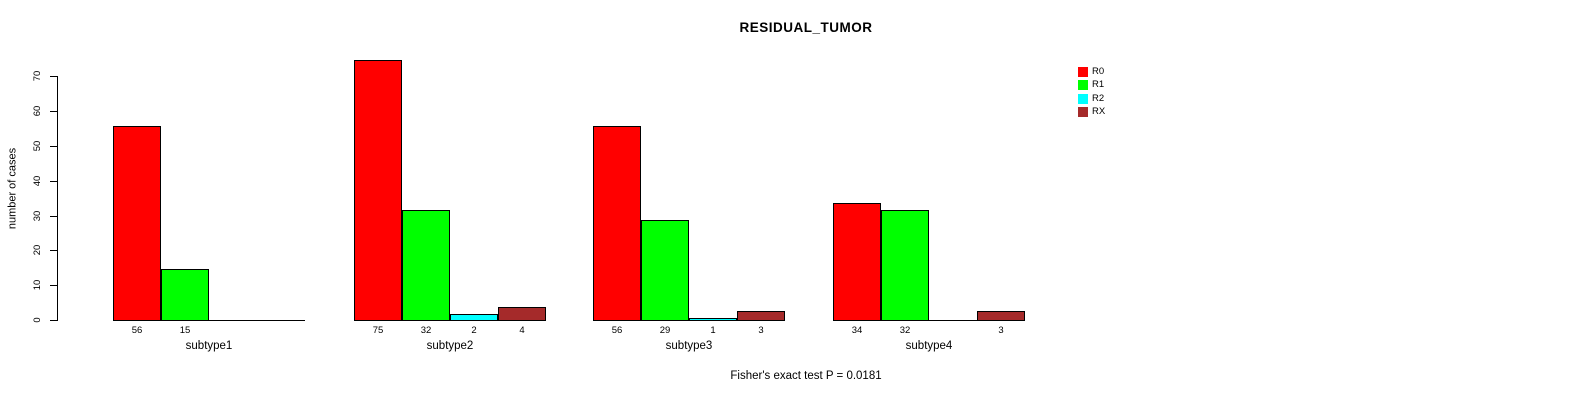 The image size is (1590, 400). What do you see at coordinates (929, 346) in the screenshot?
I see `category-label-subtype4: subtype4` at bounding box center [929, 346].